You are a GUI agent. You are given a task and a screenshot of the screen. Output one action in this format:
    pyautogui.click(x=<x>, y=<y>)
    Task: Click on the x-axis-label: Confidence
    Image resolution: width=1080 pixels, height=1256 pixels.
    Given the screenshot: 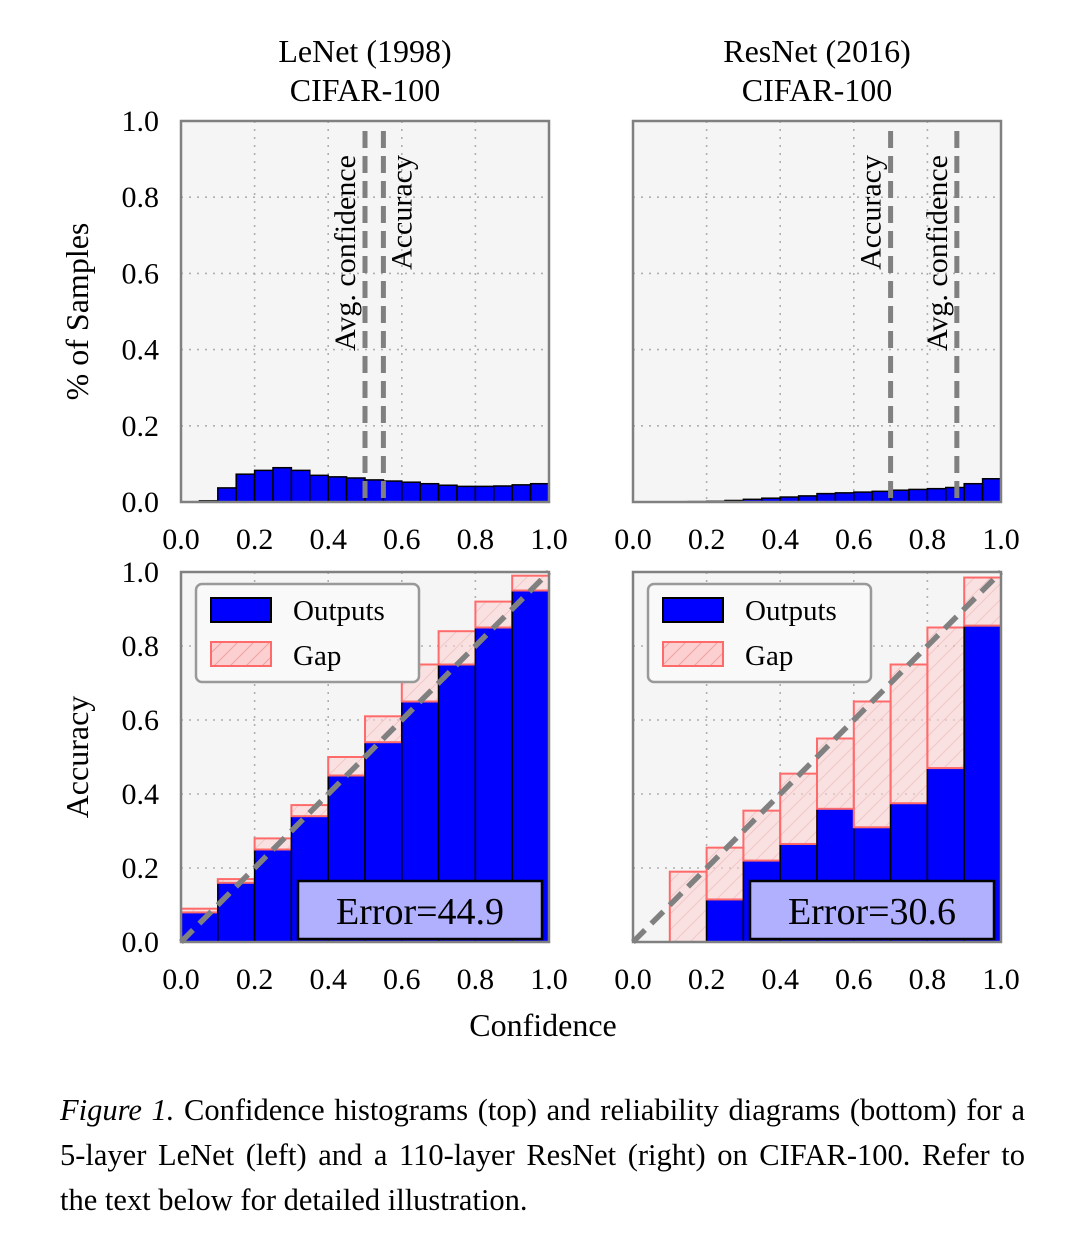 What is the action you would take?
    pyautogui.click(x=543, y=1025)
    